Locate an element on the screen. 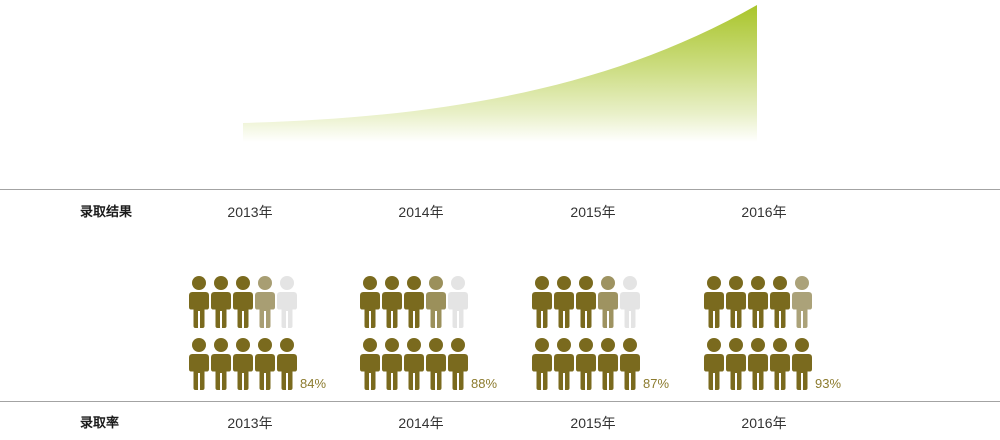 Image resolution: width=1000 pixels, height=440 pixels. percent-label: 88% is located at coordinates (484, 383).